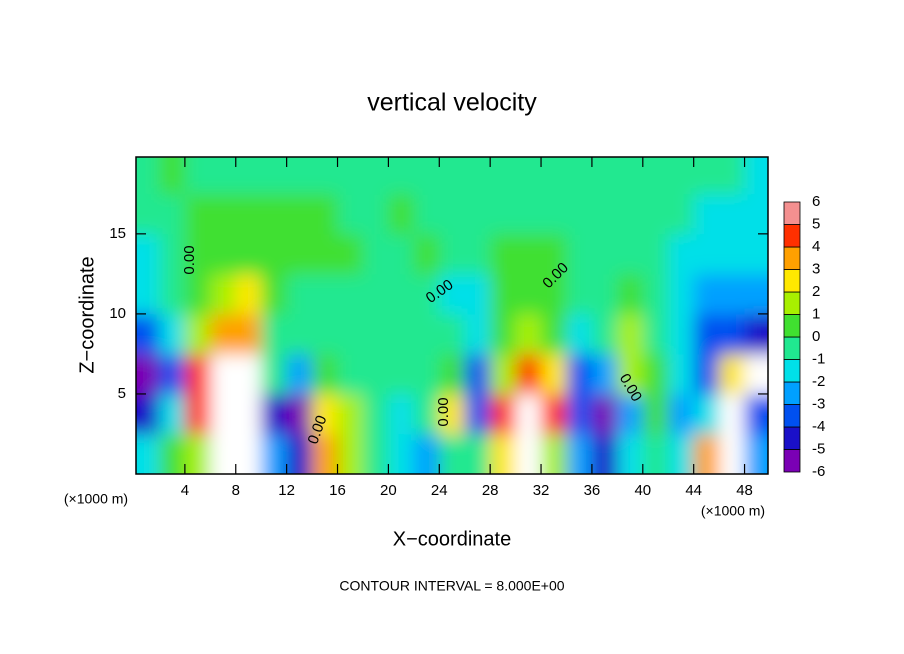 Image resolution: width=904 pixels, height=654 pixels. I want to click on colorbar-label: 1, so click(816, 313).